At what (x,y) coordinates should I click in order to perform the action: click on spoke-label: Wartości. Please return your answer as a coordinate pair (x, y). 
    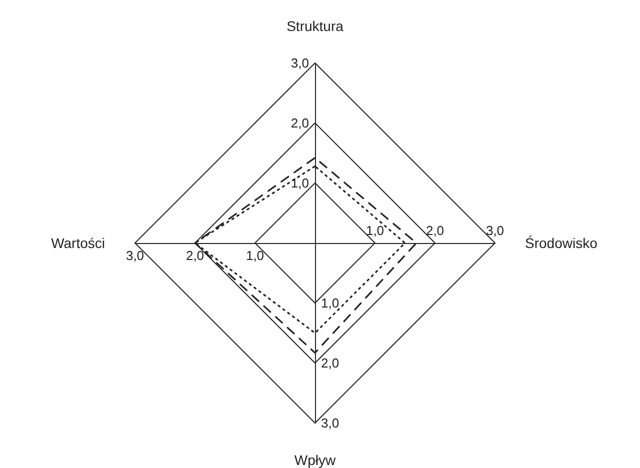
    Looking at the image, I should click on (78, 243).